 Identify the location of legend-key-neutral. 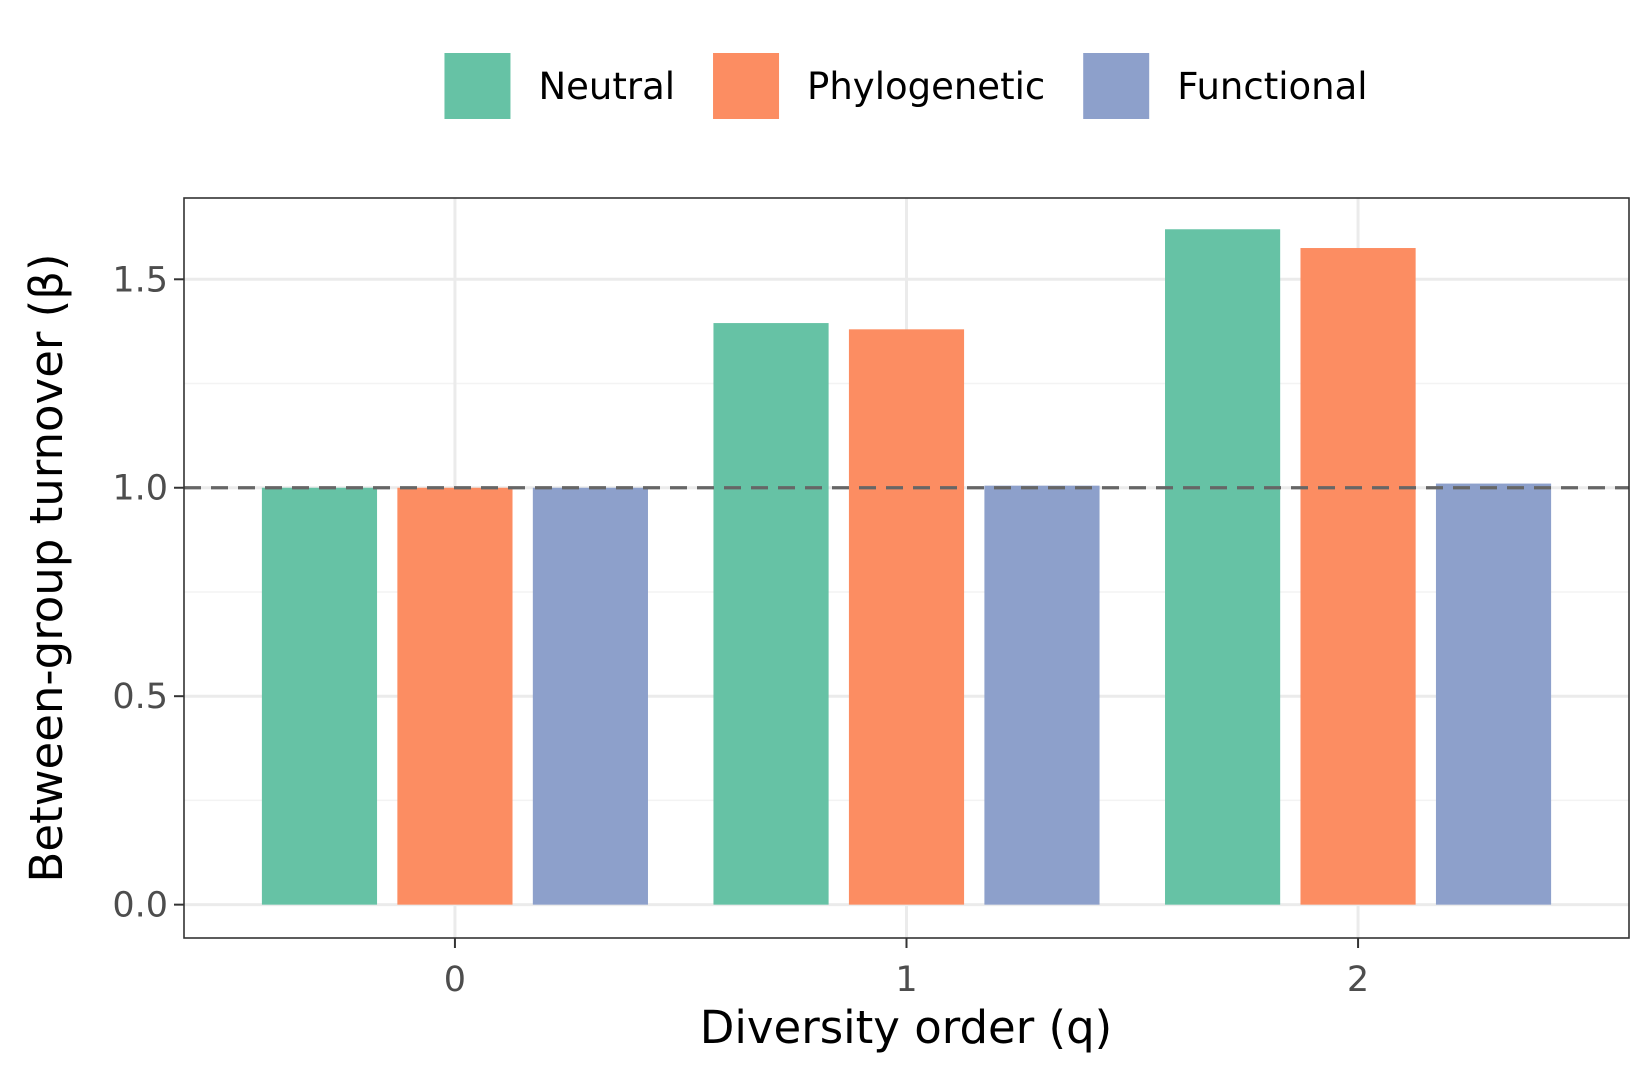
(477, 86).